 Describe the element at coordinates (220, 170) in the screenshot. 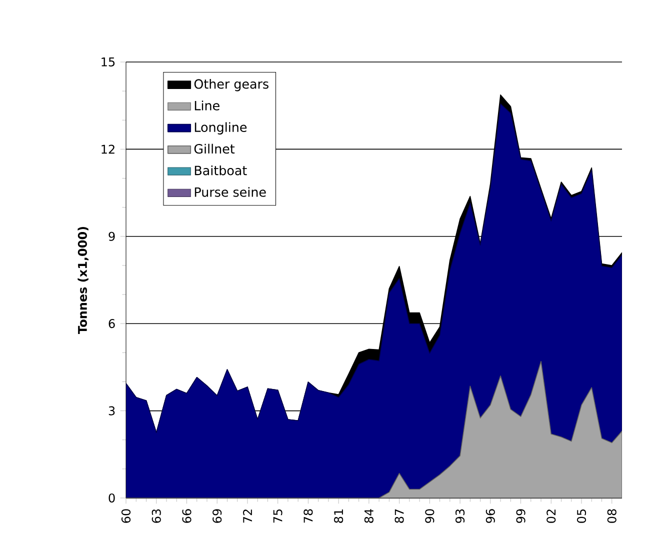

I see `legend-label: Baitboat` at that location.